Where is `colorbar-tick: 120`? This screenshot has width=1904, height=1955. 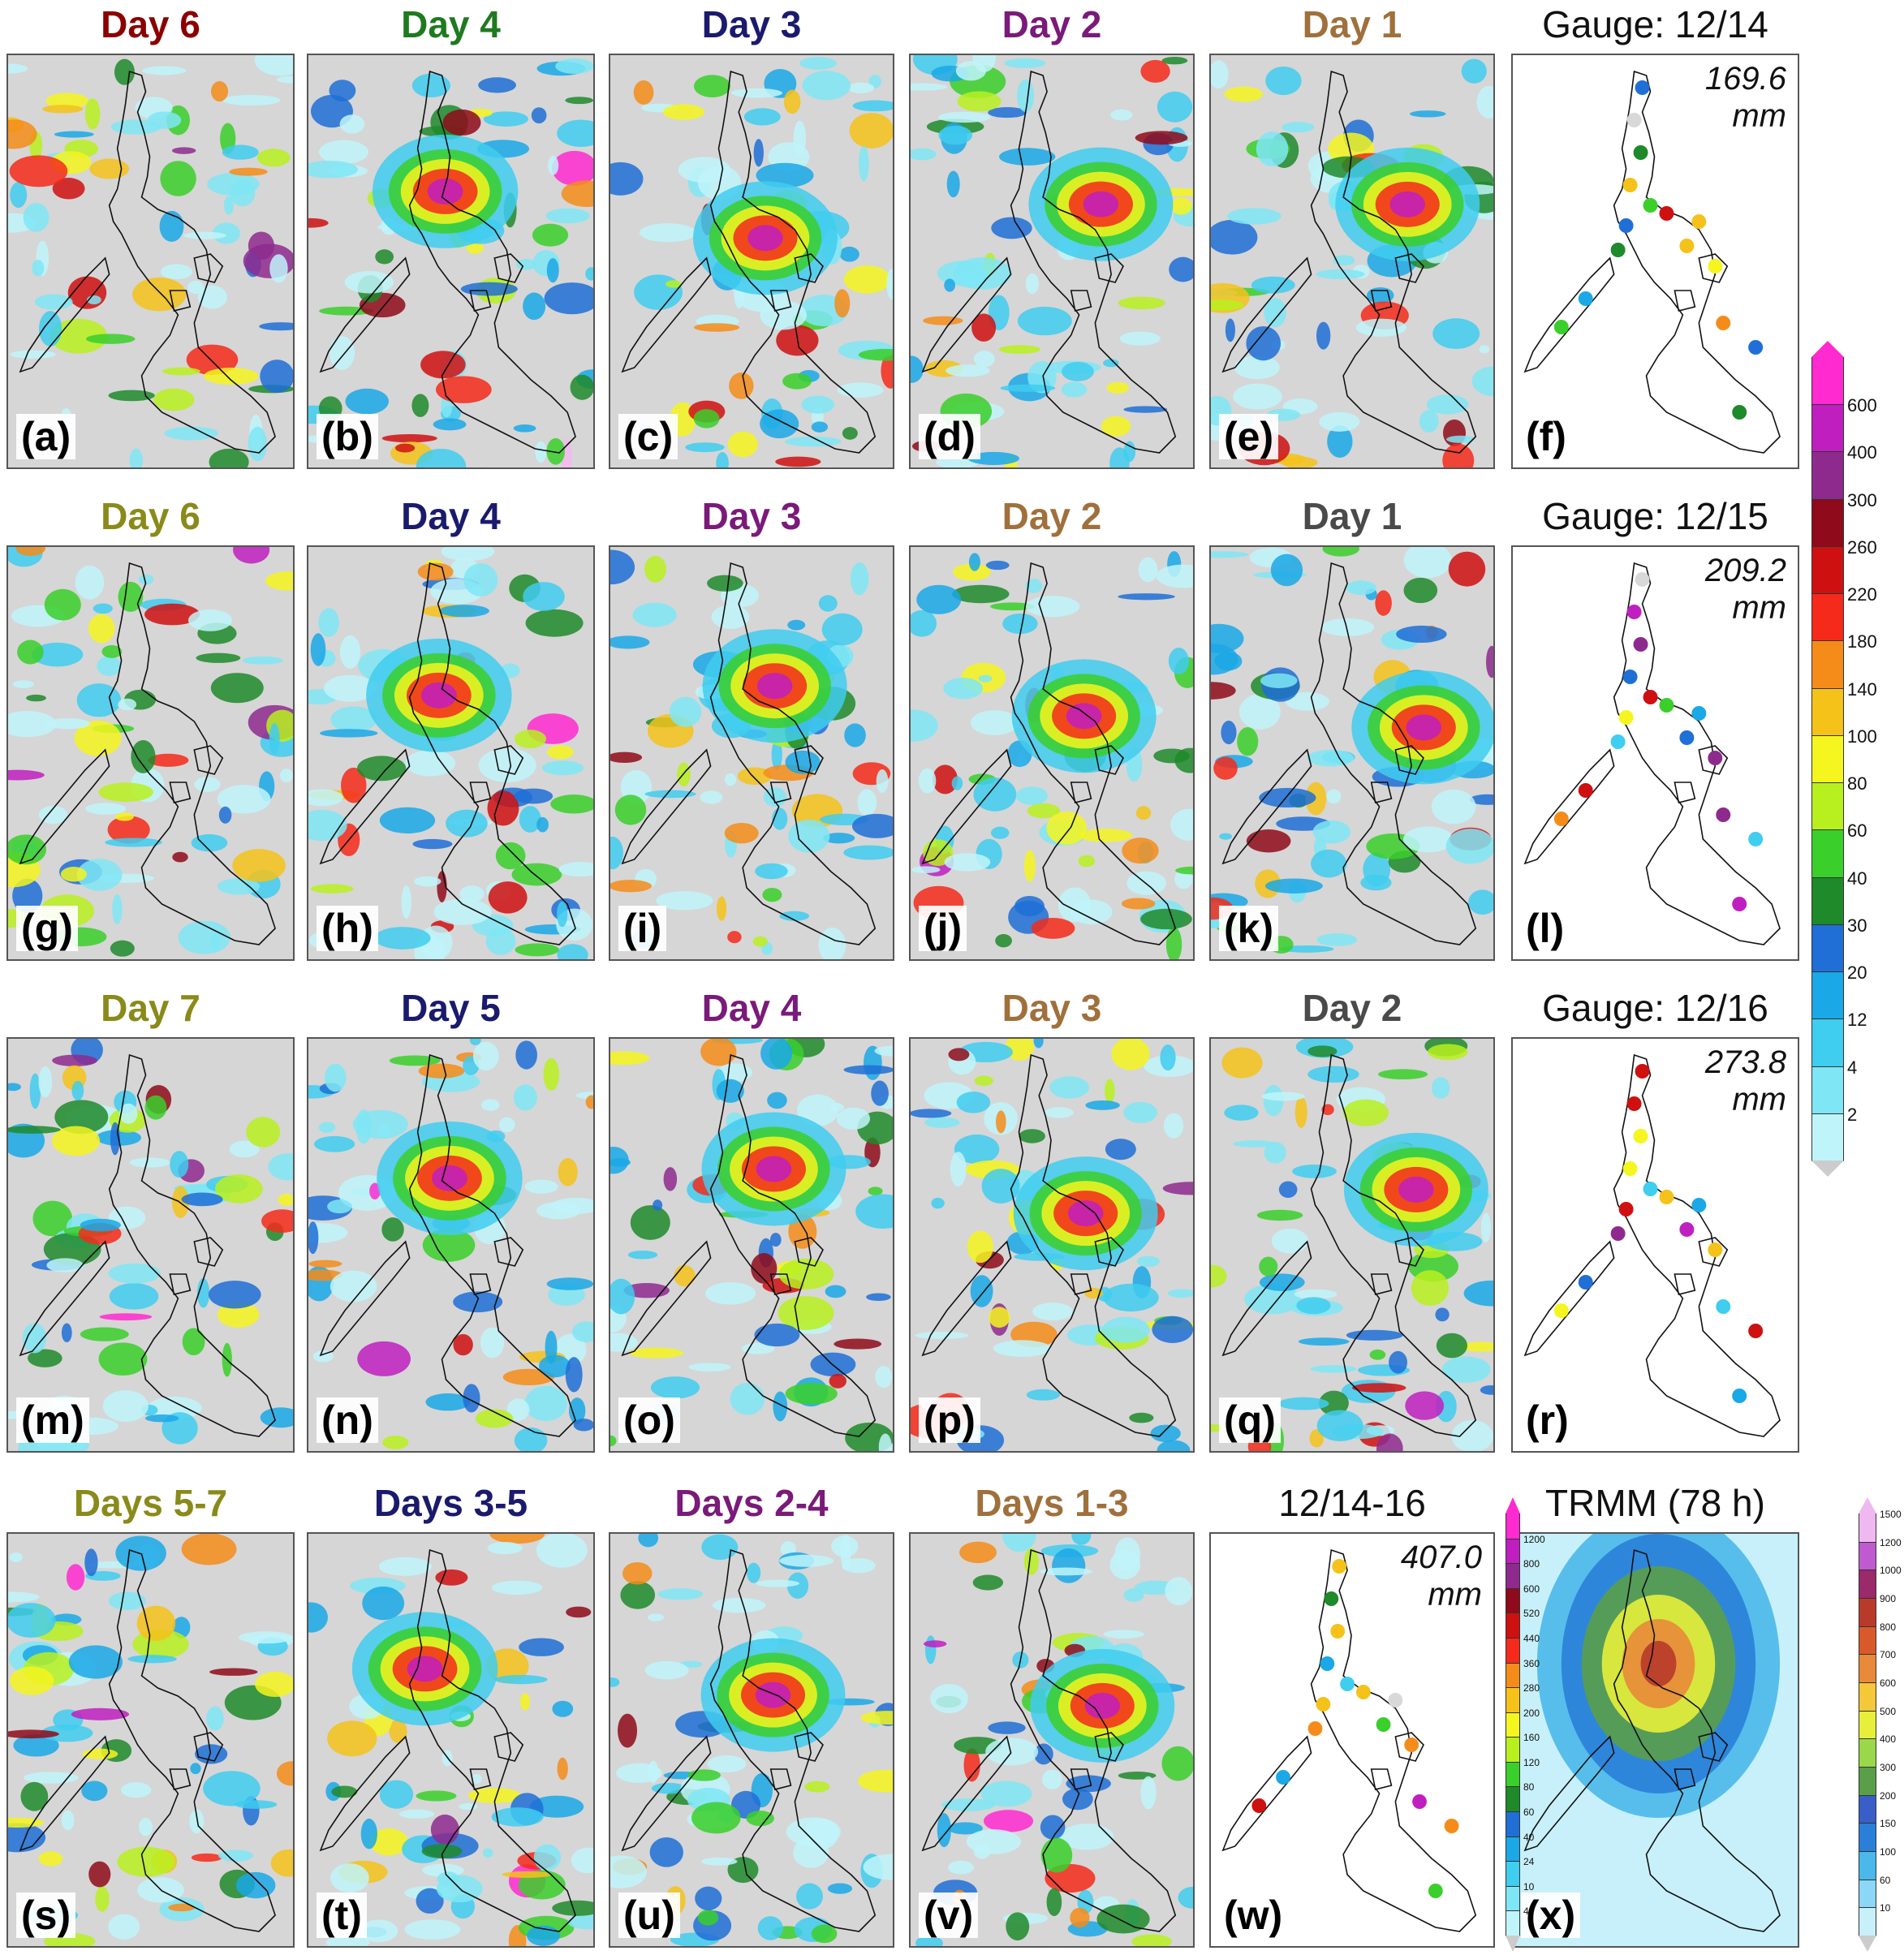 colorbar-tick: 120 is located at coordinates (1532, 1762).